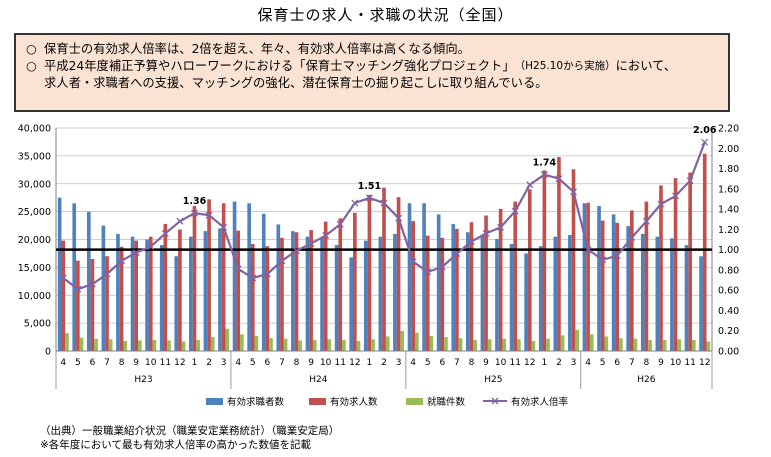 Image resolution: width=771 pixels, height=457 pixels. I want to click on legend-item: 就職件数, so click(436, 402).